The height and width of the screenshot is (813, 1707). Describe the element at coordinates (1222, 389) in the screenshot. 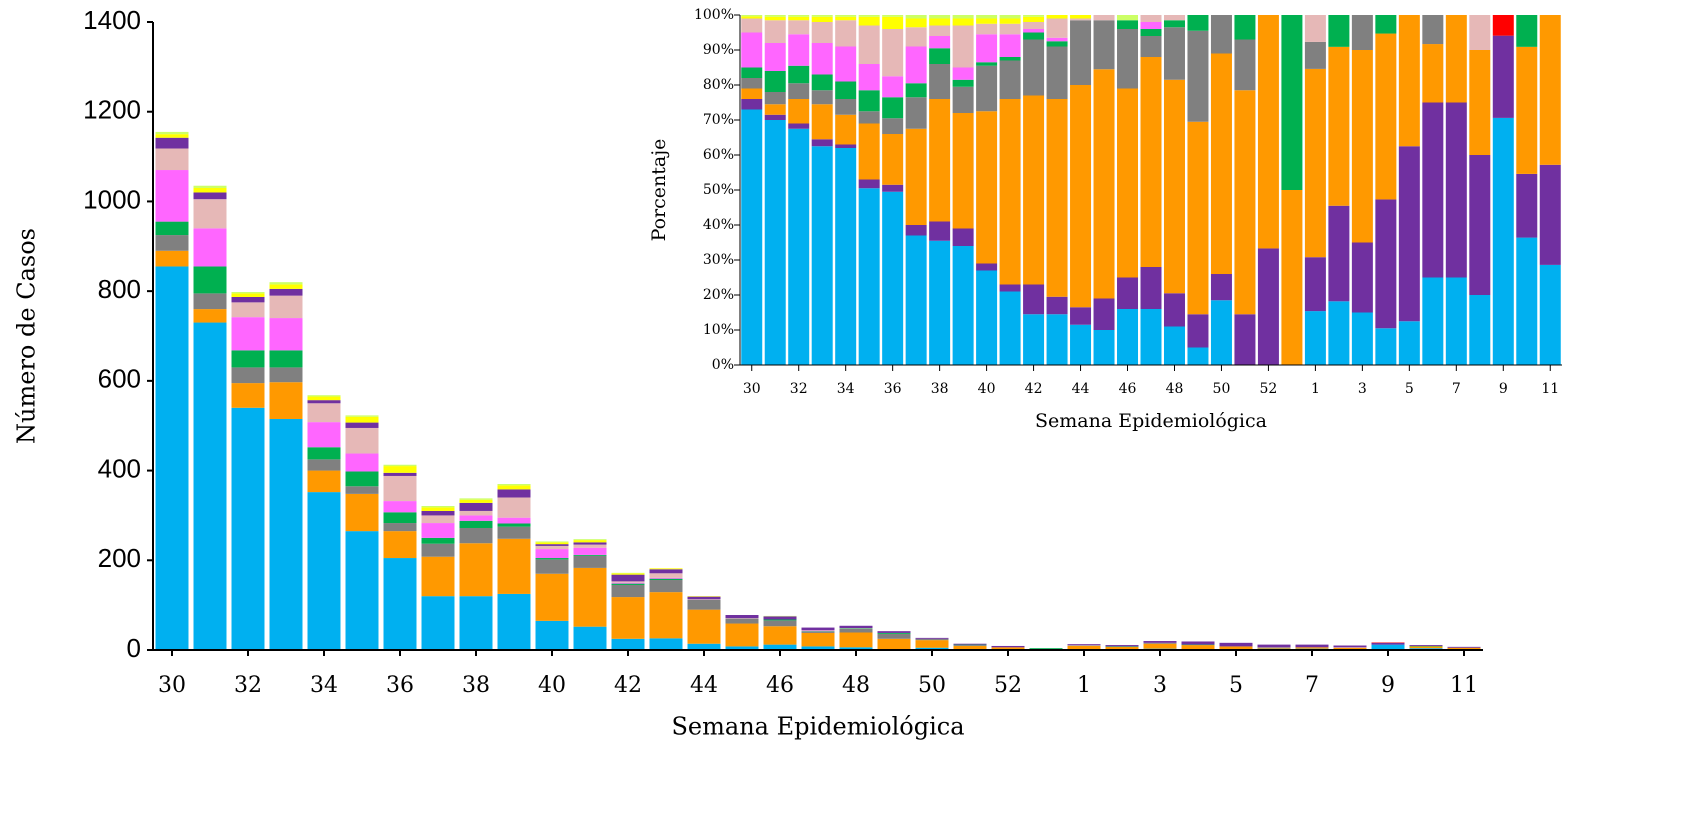

I see `x-tick-label: 50` at that location.